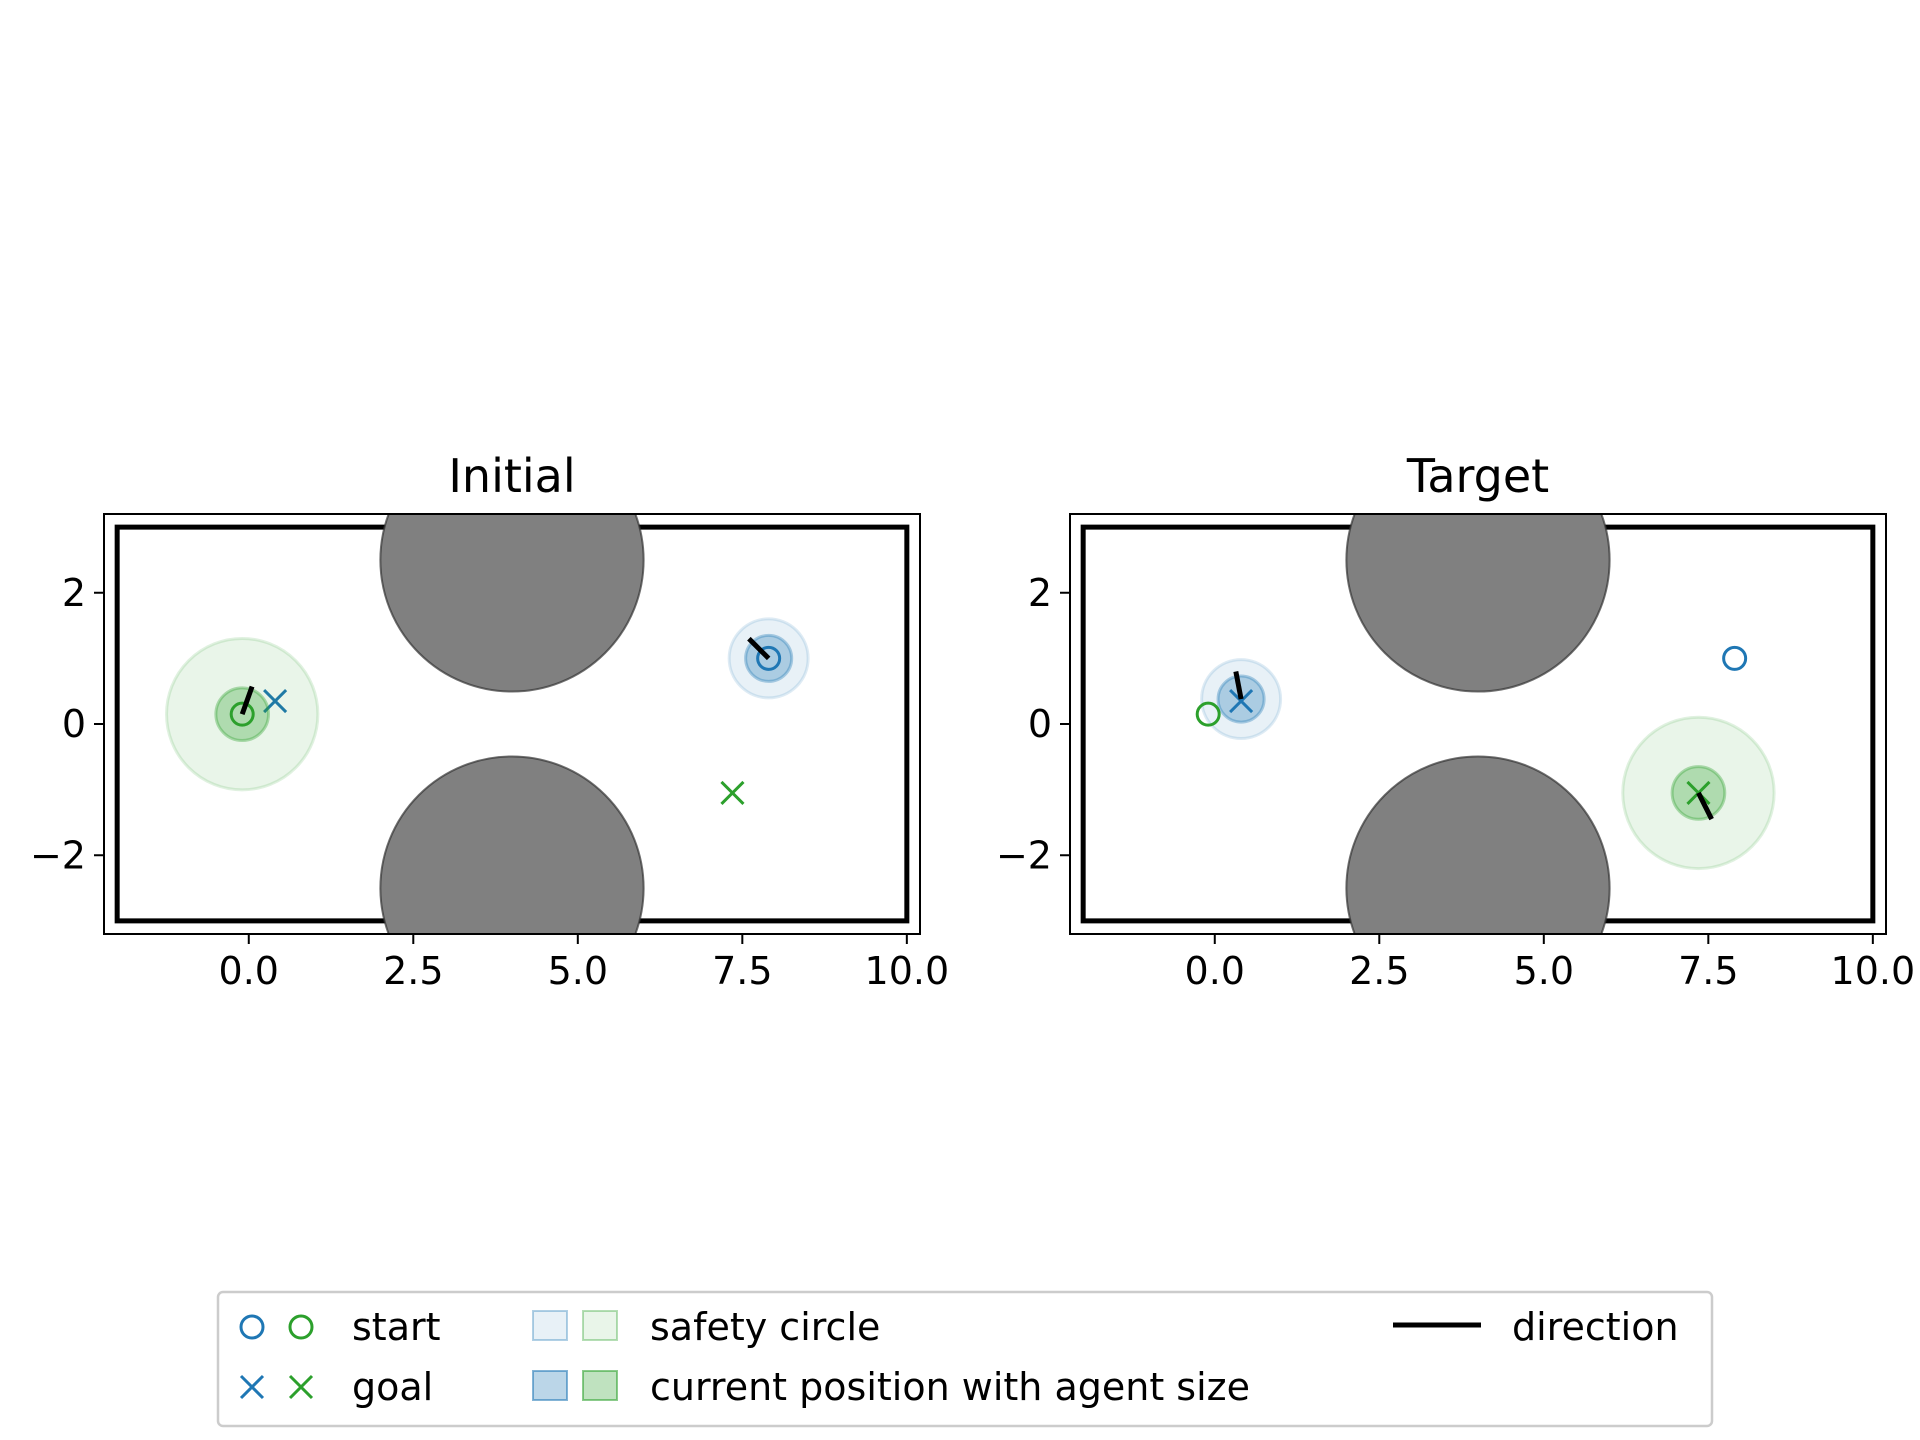 The width and height of the screenshot is (1920, 1440). What do you see at coordinates (575, 1385) in the screenshot?
I see `legend-current-swatches` at bounding box center [575, 1385].